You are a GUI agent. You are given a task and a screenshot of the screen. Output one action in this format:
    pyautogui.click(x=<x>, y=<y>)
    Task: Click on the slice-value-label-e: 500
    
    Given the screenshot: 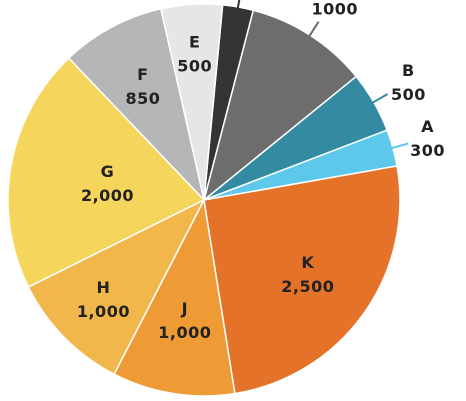 What is the action you would take?
    pyautogui.click(x=194, y=65)
    